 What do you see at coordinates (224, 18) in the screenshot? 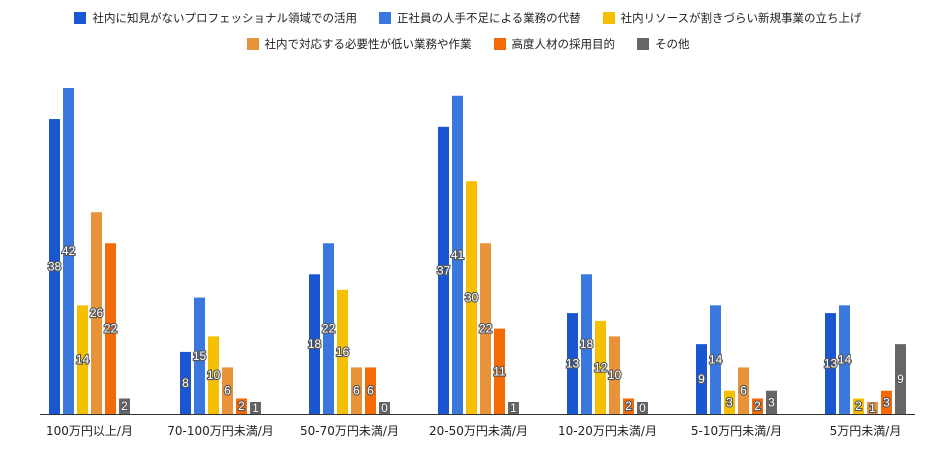
I see `legend-label: 社内に知見がないプロフェッショナル領域での活用` at bounding box center [224, 18].